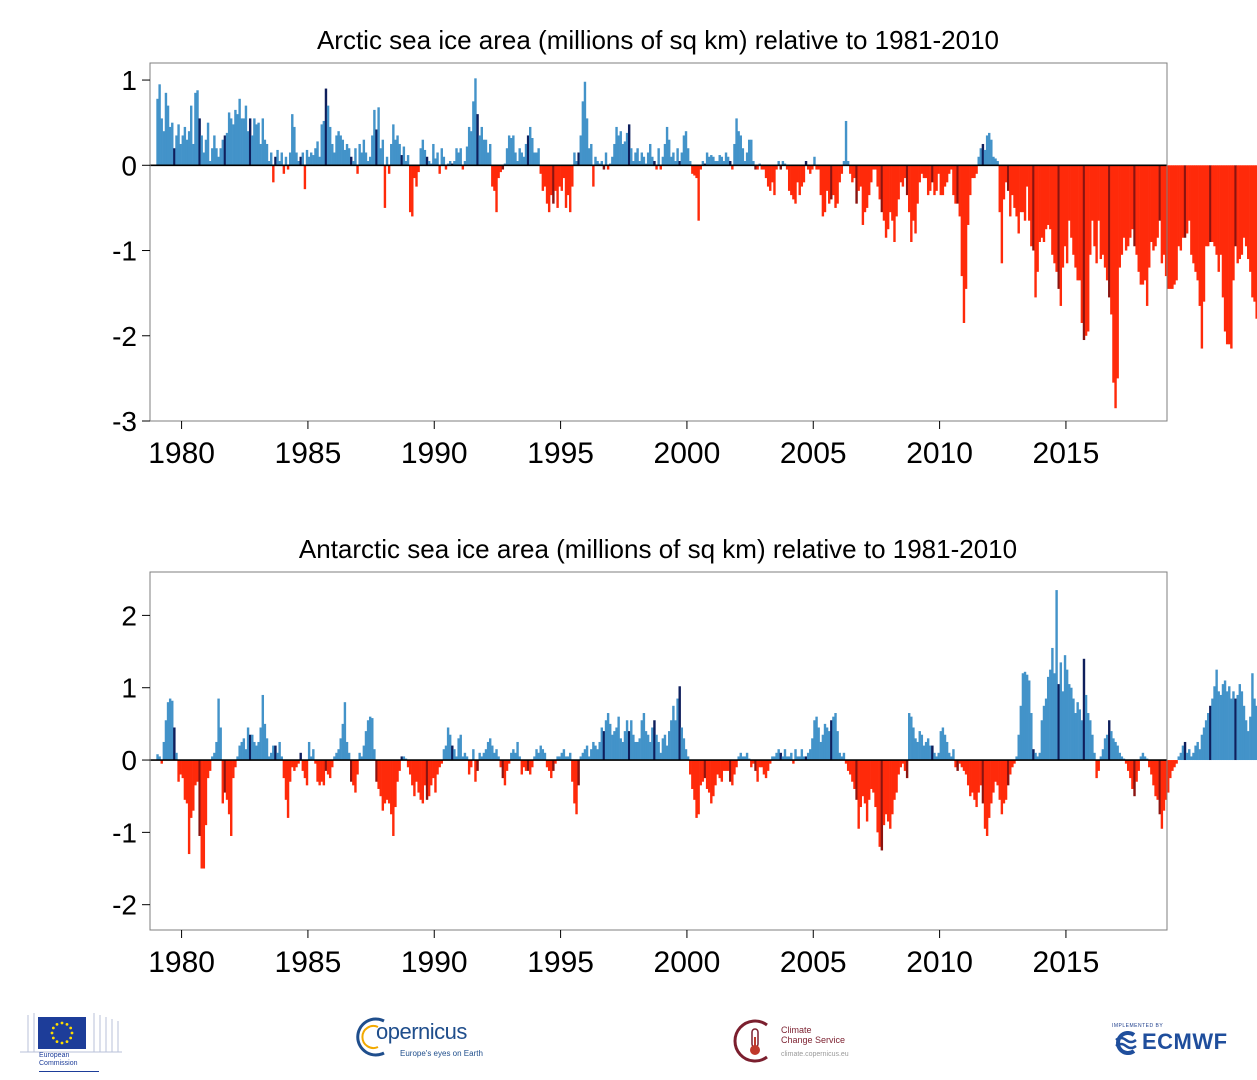 The image size is (1257, 1080). I want to click on c3s-thermometer-icon, so click(750, 1041).